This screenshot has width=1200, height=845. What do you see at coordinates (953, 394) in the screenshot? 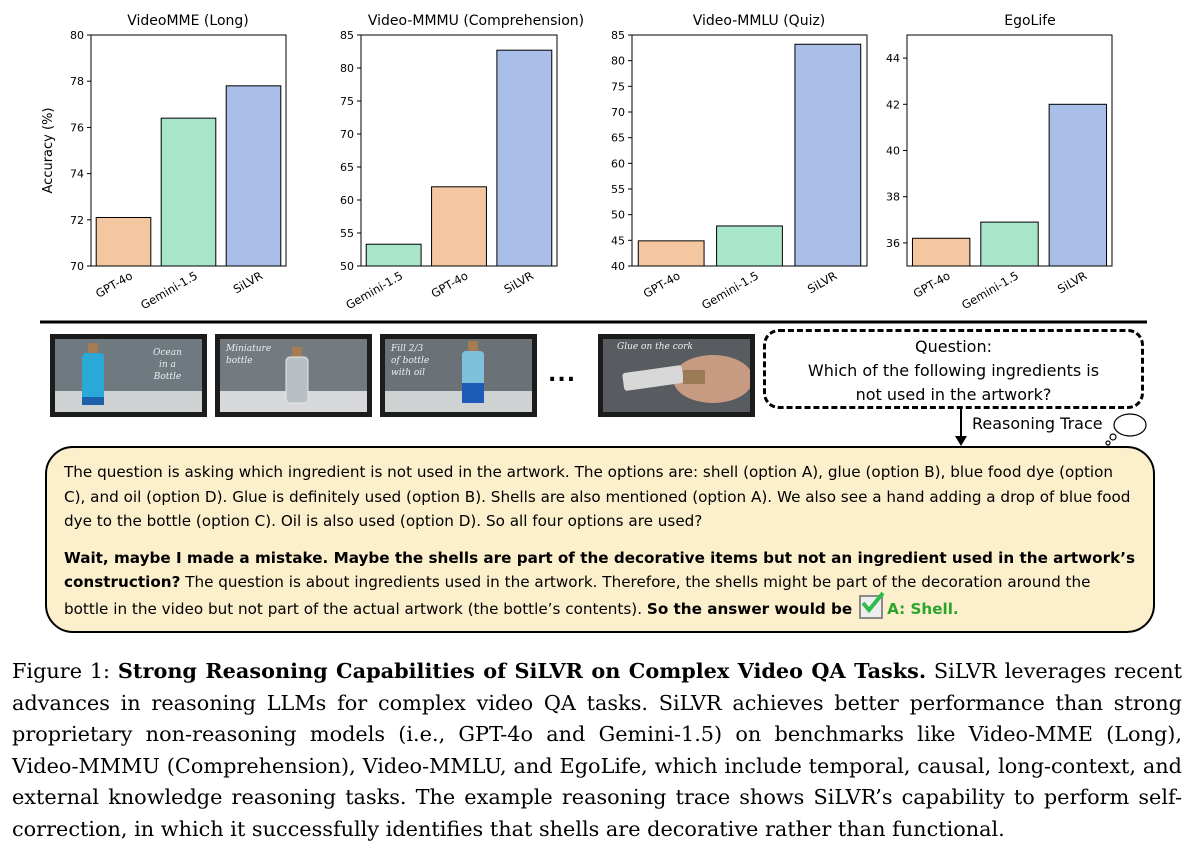
I see `question-line-2: not used in the artwork?` at bounding box center [953, 394].